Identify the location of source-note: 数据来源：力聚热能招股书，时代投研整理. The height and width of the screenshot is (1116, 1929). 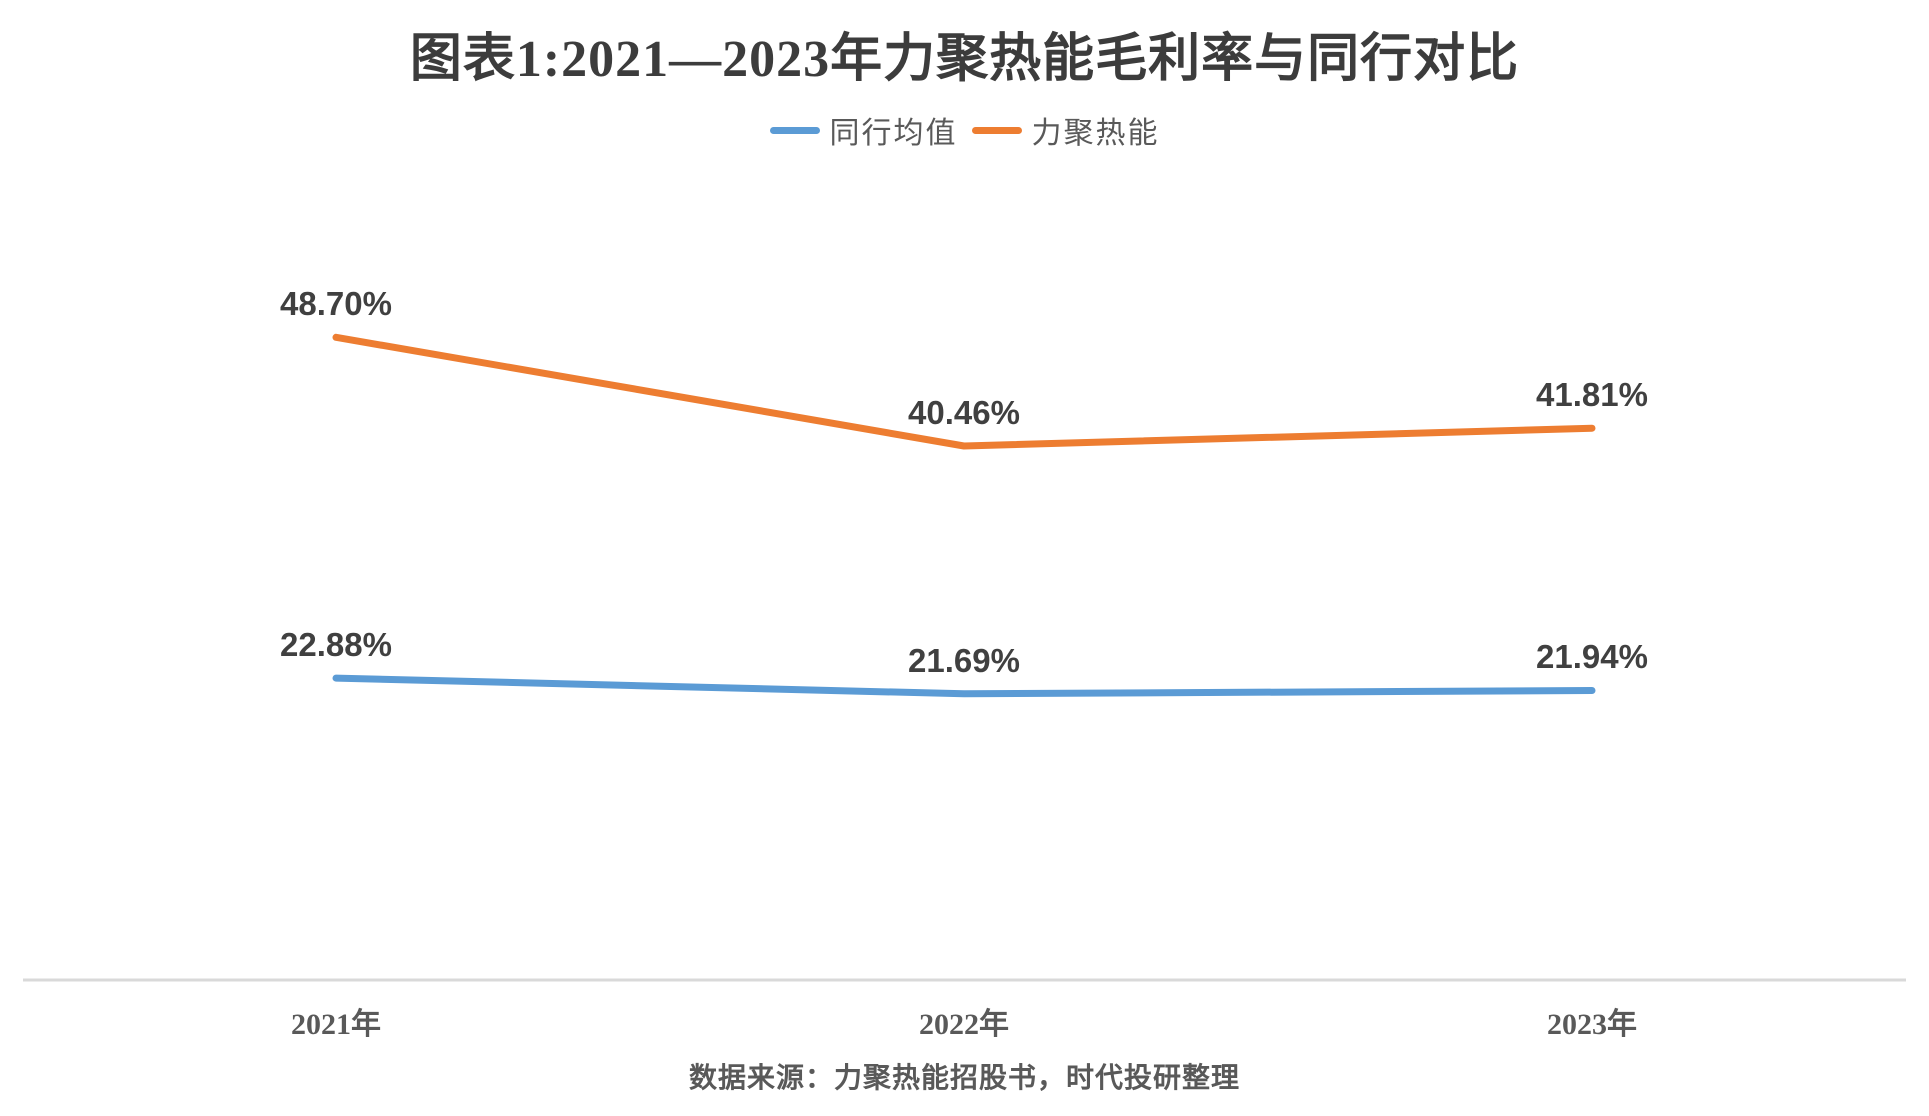
(964, 1078).